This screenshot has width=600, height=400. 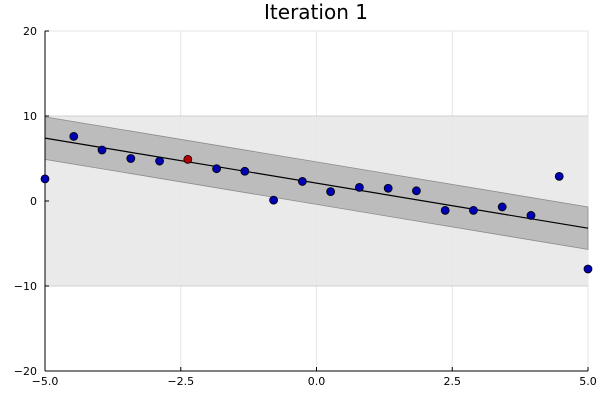 What do you see at coordinates (30, 116) in the screenshot?
I see `y-tick-label: 10` at bounding box center [30, 116].